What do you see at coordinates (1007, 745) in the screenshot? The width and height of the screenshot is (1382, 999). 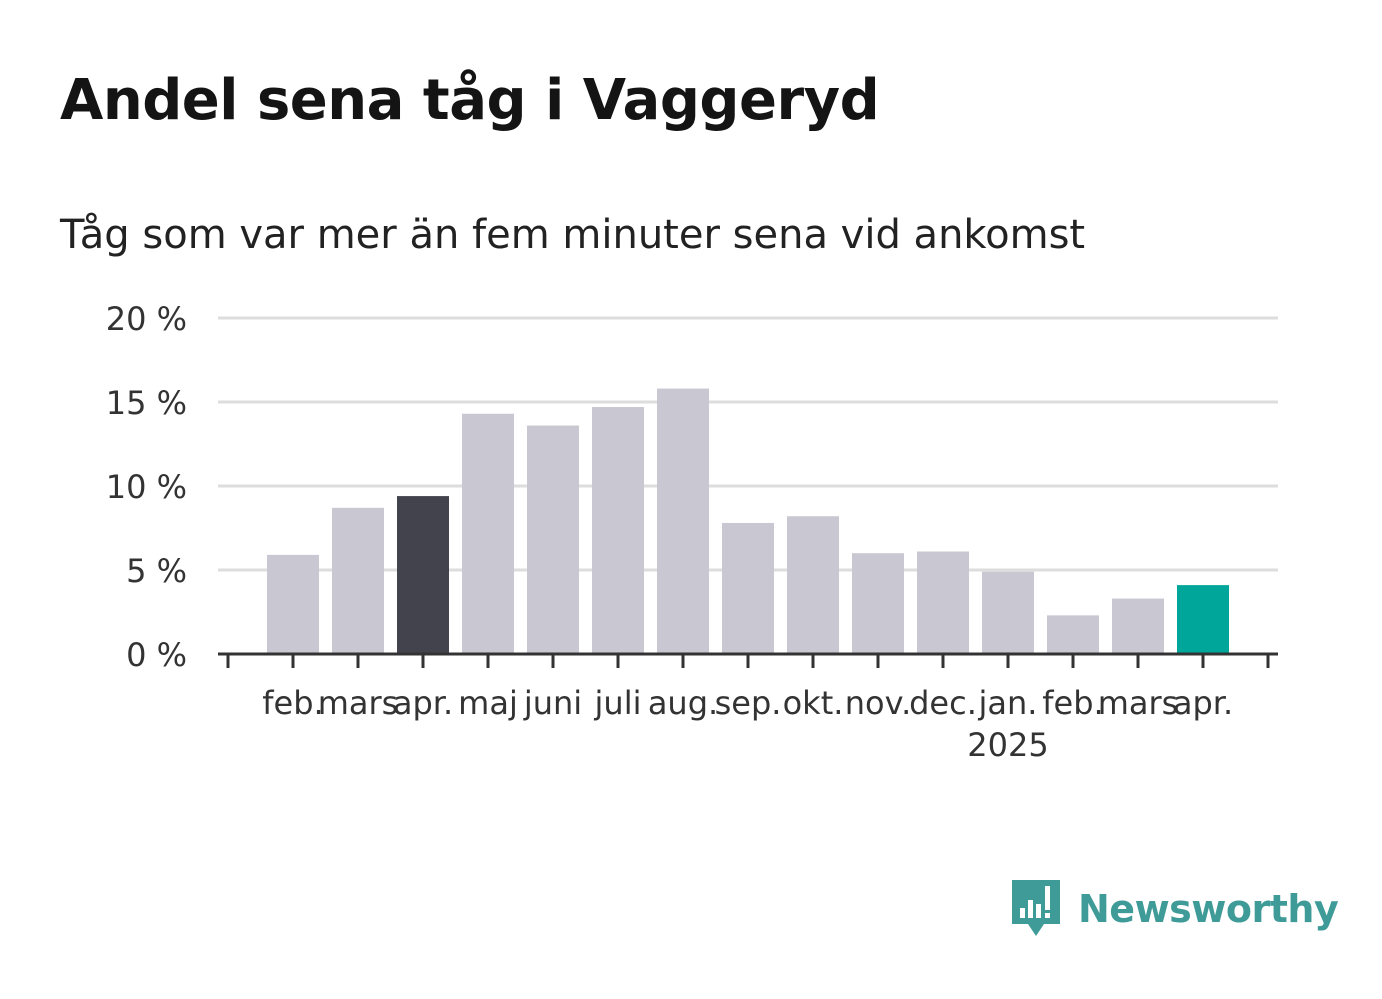 I see `x-year-label: 2025` at bounding box center [1007, 745].